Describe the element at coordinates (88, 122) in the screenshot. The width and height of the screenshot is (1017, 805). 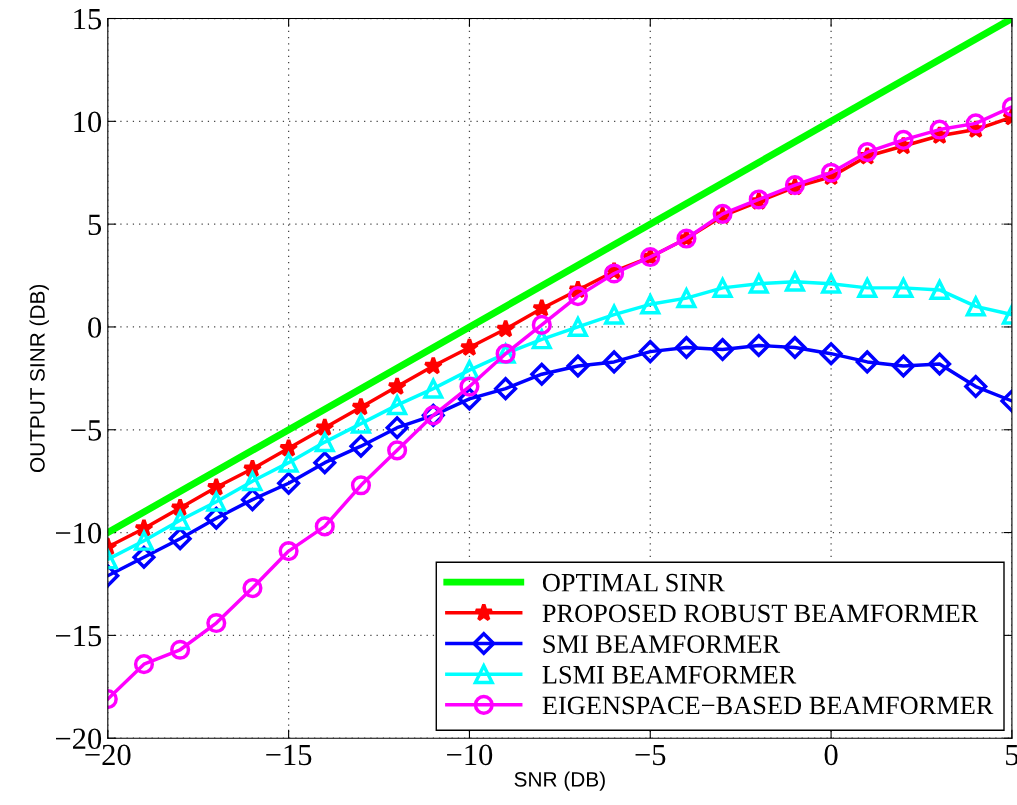
I see `y-tick-label: 10` at that location.